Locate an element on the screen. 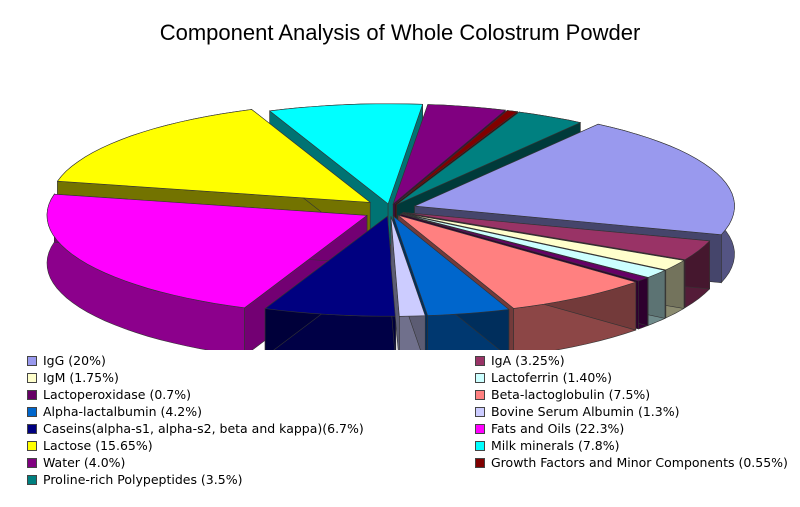  legend-item: Beta-lactoglobulin (7.5%) is located at coordinates (631, 394).